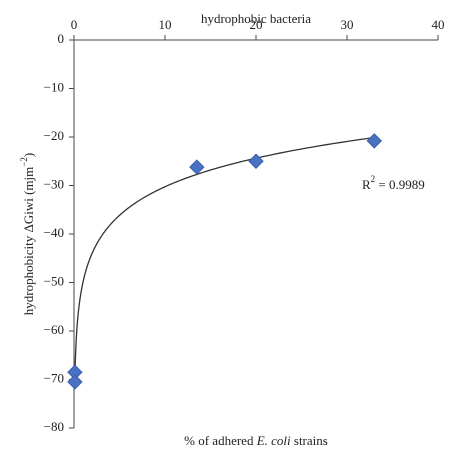 The width and height of the screenshot is (474, 466). What do you see at coordinates (24, 162) in the screenshot?
I see `y-label-part: −2` at bounding box center [24, 162].